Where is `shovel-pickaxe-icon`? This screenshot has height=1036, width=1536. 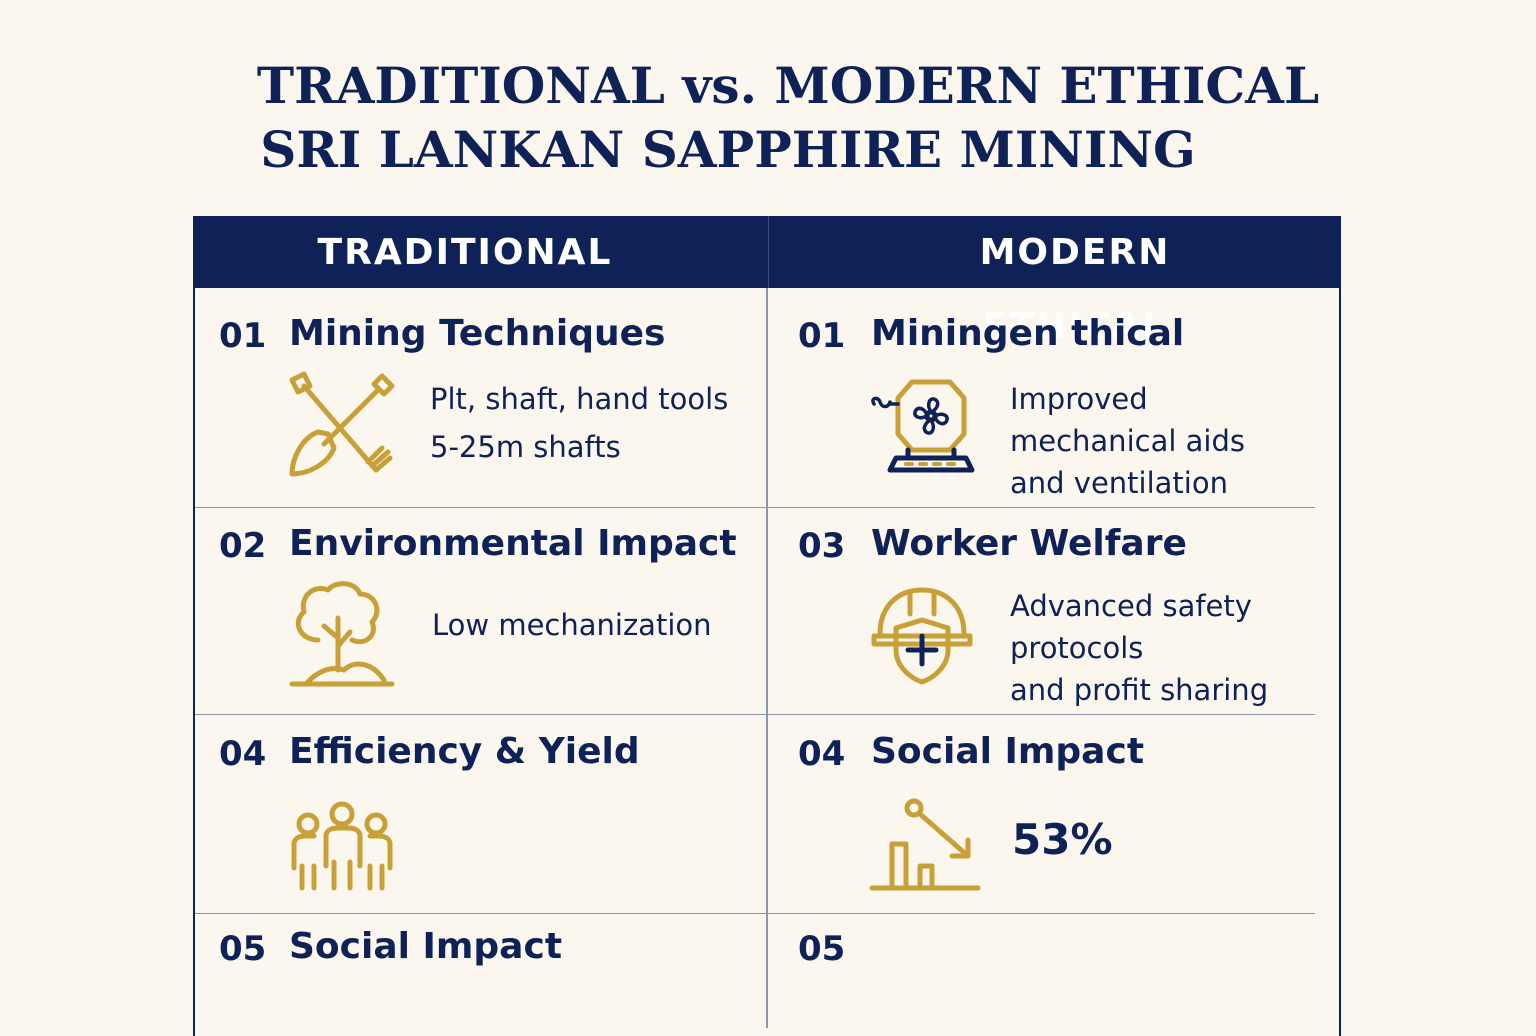 shovel-pickaxe-icon is located at coordinates (342, 424).